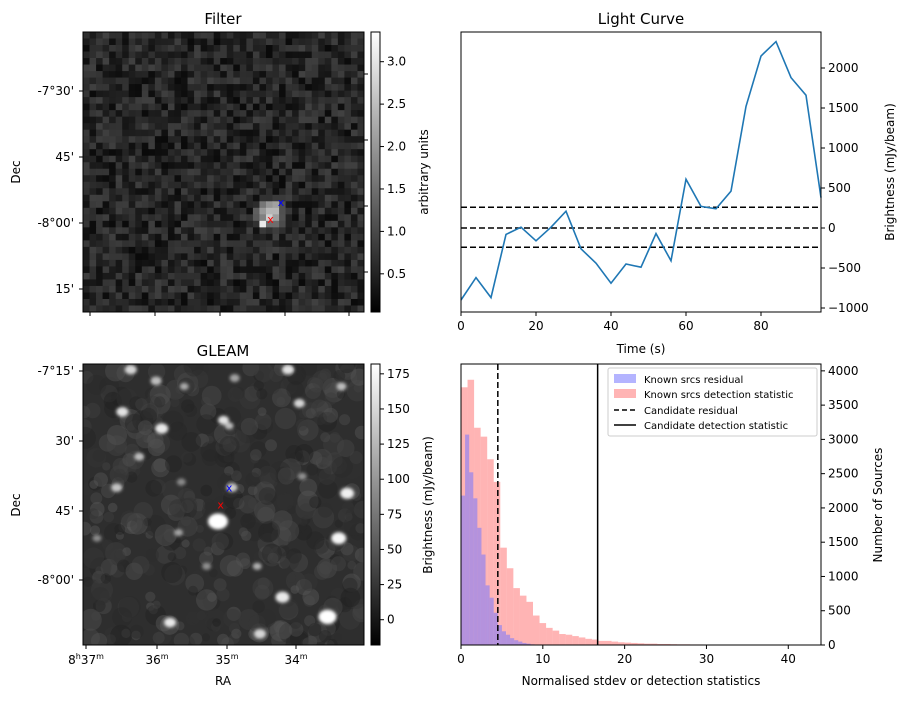 This screenshot has height=703, width=907. What do you see at coordinates (156, 659) in the screenshot?
I see `gleam-xtick-label: 36m` at bounding box center [156, 659].